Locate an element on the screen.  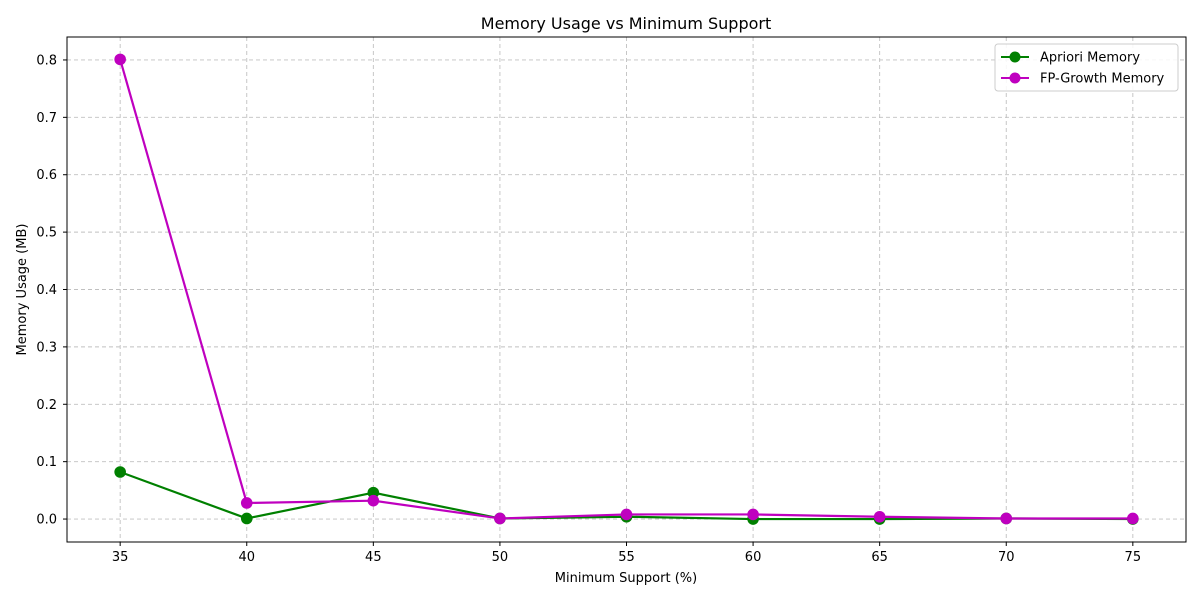
legend: Apriori Memory FP-Growth Memory is located at coordinates (1086, 67).